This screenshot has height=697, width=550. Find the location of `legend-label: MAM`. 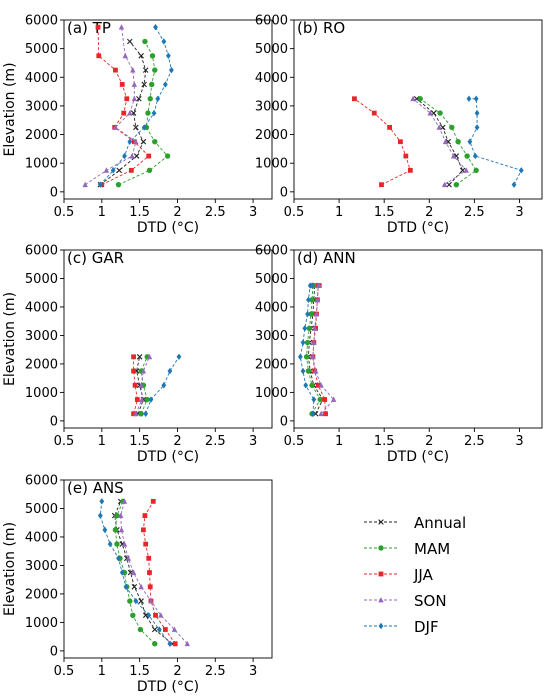

legend-label: MAM is located at coordinates (432, 549).